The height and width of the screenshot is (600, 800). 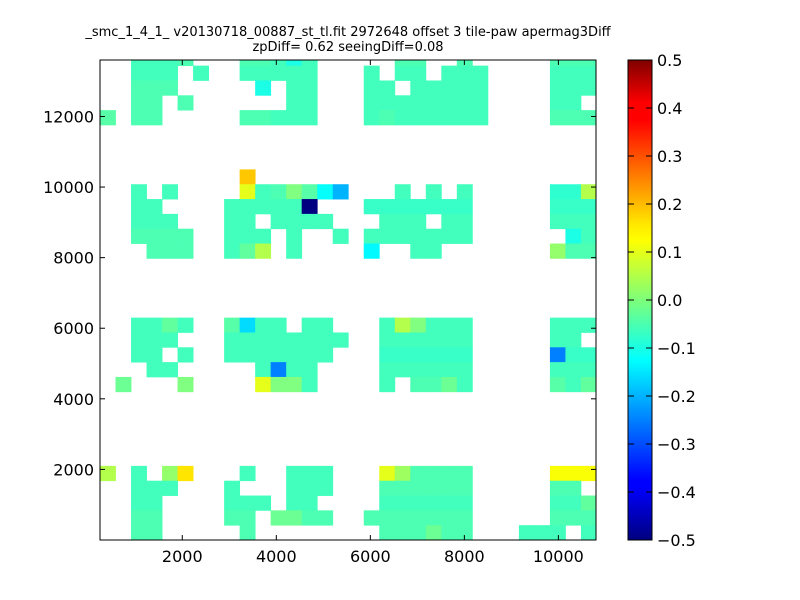 What do you see at coordinates (669, 108) in the screenshot?
I see `colorbar-tick-label: 0.4` at bounding box center [669, 108].